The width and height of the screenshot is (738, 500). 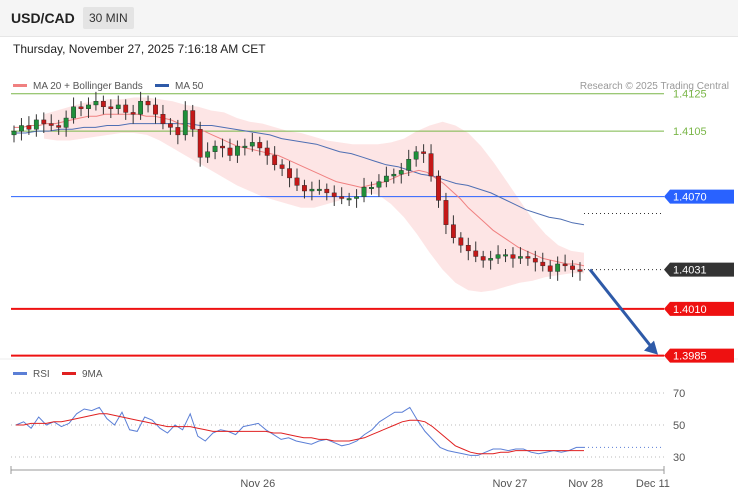 I want to click on price-label-1.4125: 1.4125, so click(x=690, y=95).